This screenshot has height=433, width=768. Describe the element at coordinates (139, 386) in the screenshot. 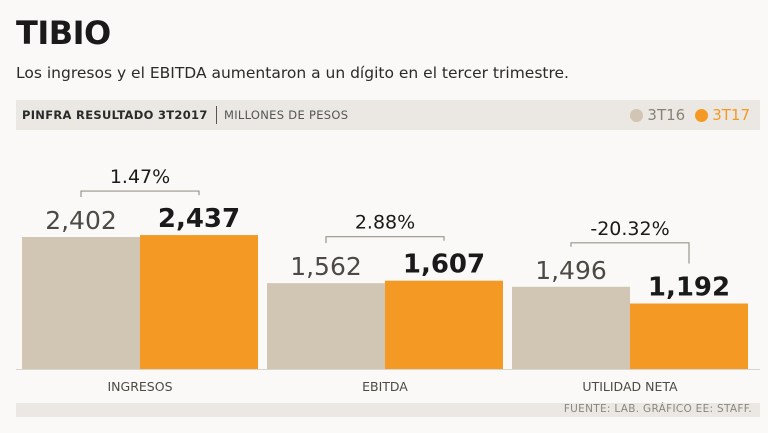

I see `category-label-1: INGRESOS` at that location.